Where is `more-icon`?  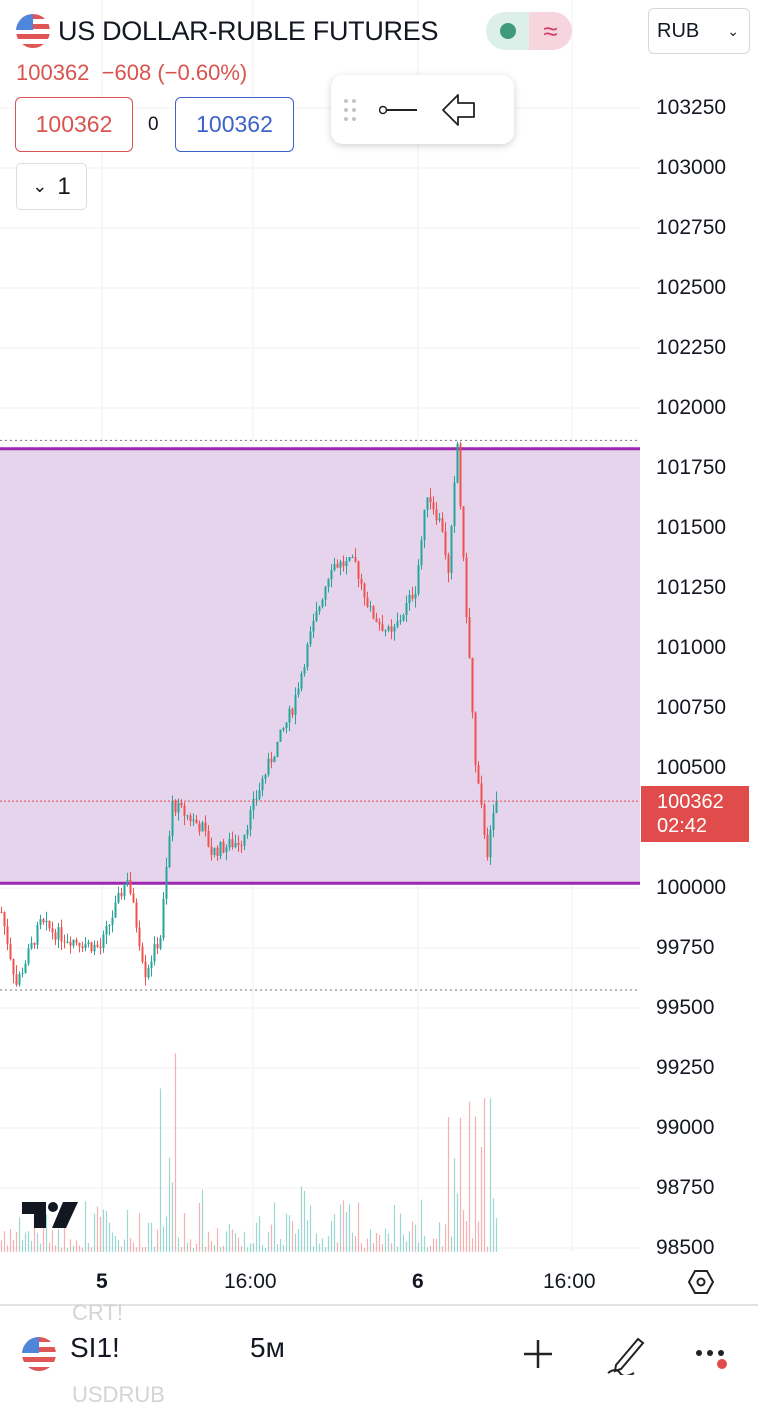
more-icon is located at coordinates (714, 1360).